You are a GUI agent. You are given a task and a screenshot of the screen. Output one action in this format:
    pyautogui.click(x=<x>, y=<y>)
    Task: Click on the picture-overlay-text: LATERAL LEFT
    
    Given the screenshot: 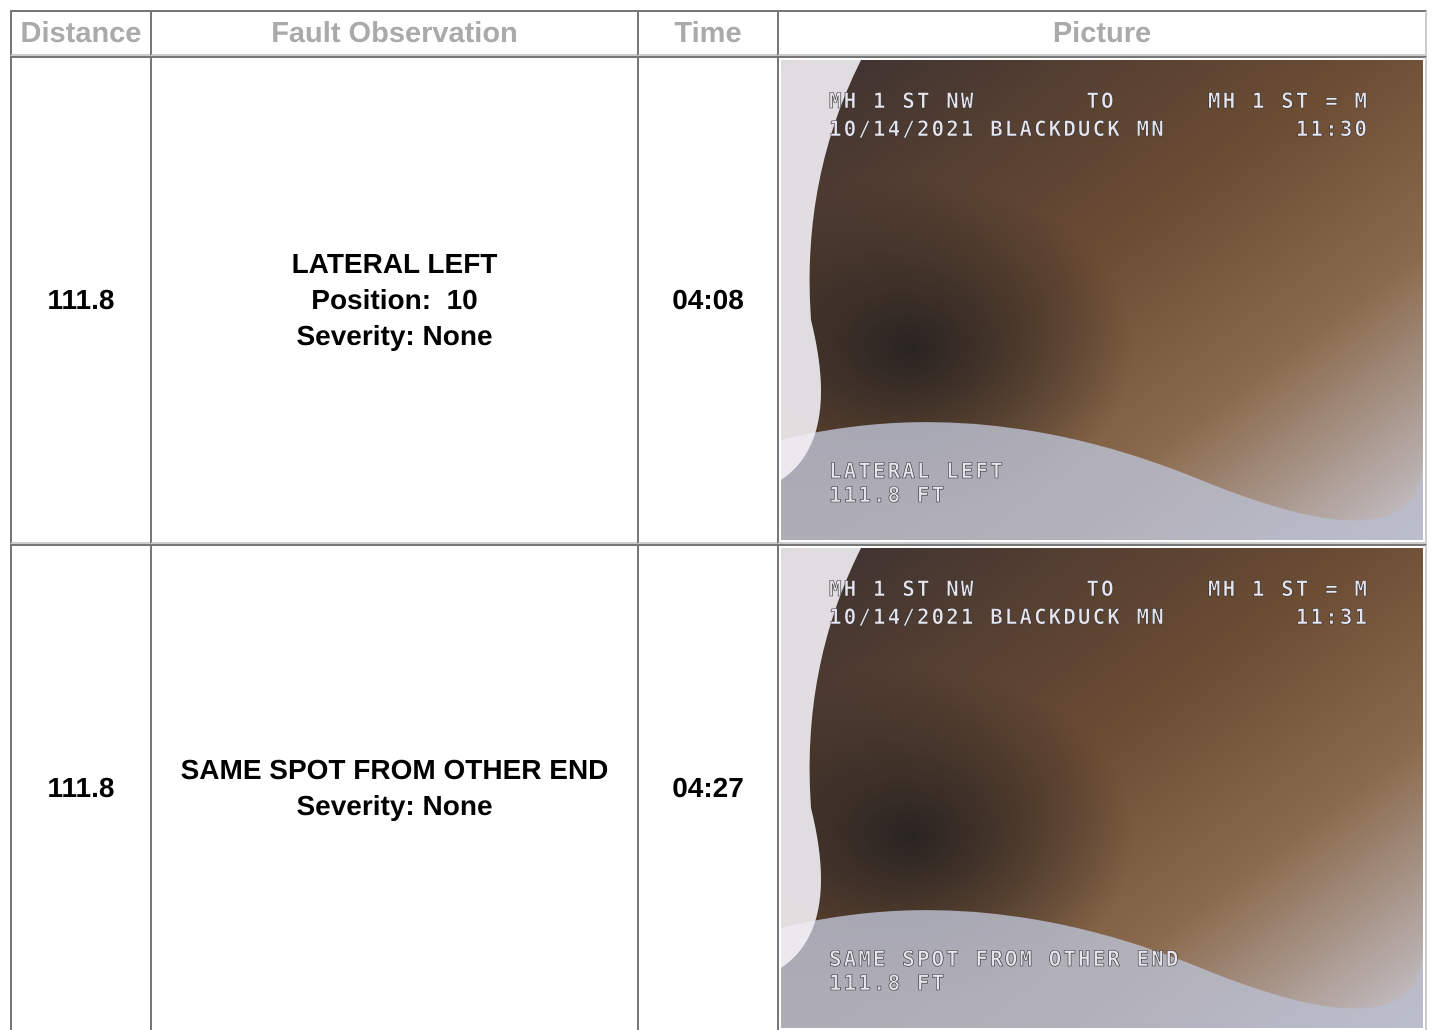 What is the action you would take?
    pyautogui.click(x=917, y=471)
    